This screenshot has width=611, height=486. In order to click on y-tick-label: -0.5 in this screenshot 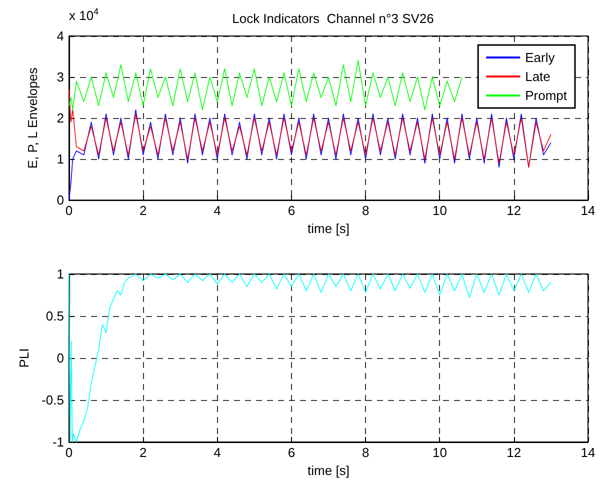, I will do `click(53, 400)`.